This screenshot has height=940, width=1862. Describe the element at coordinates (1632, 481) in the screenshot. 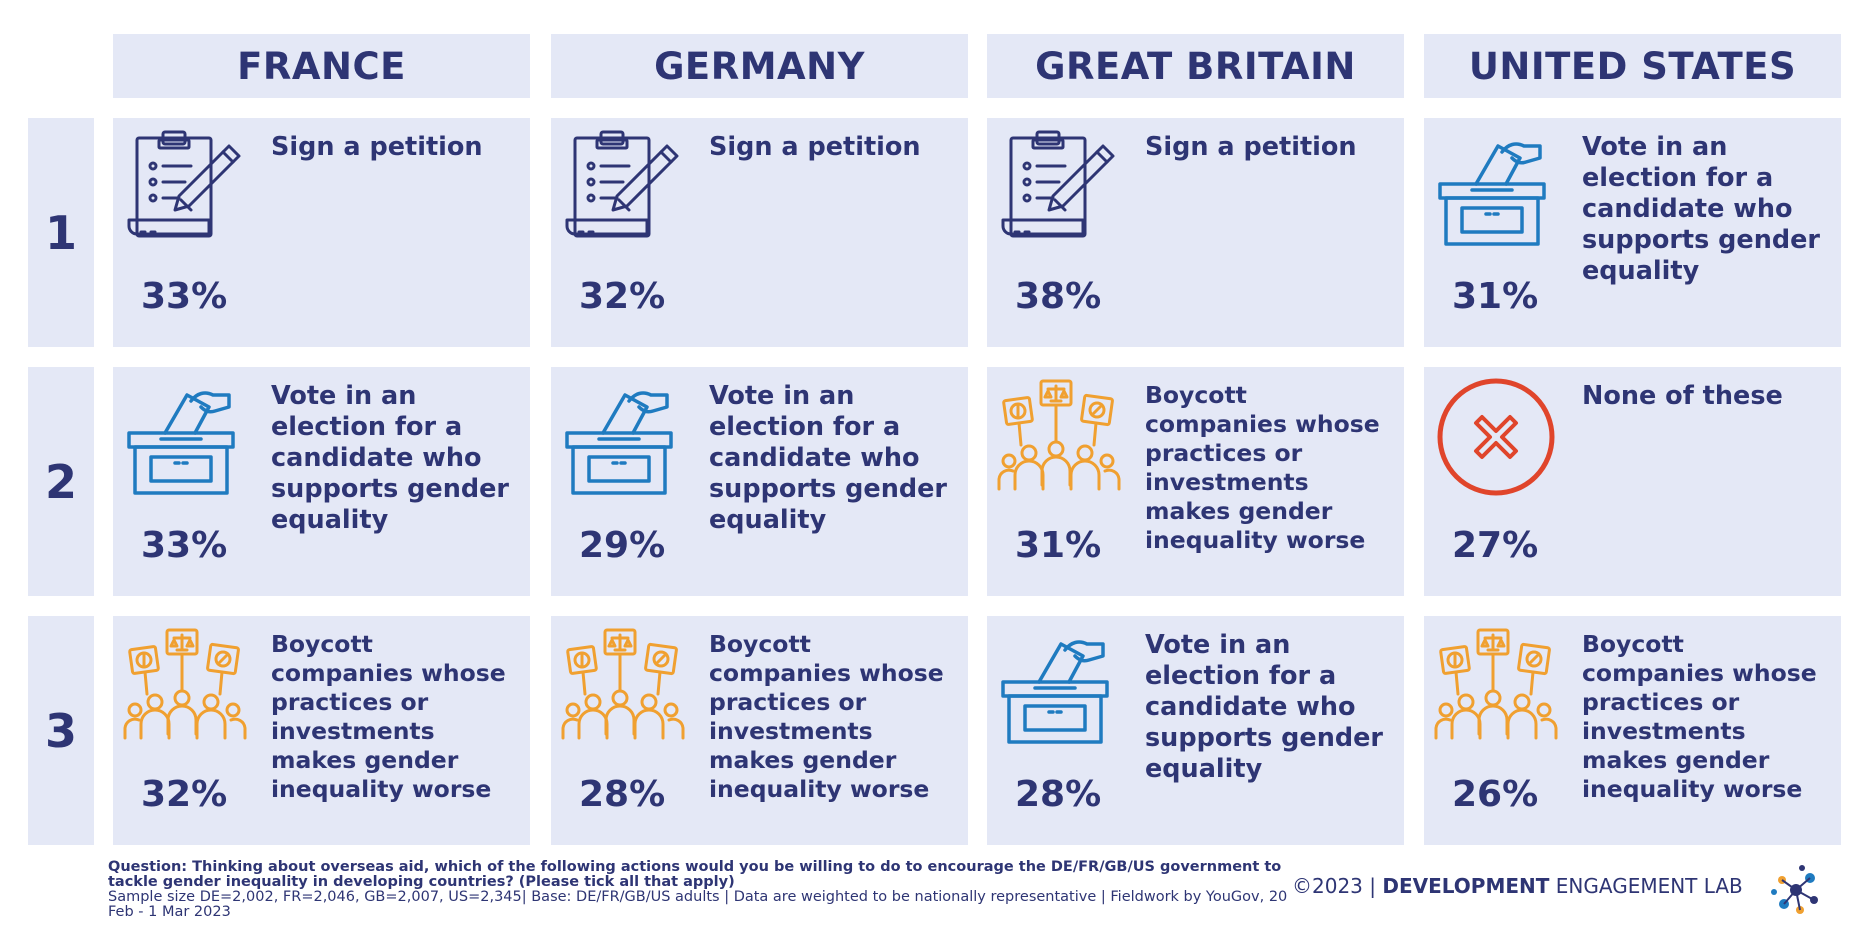

I see `action-card: None of these 27%` at that location.